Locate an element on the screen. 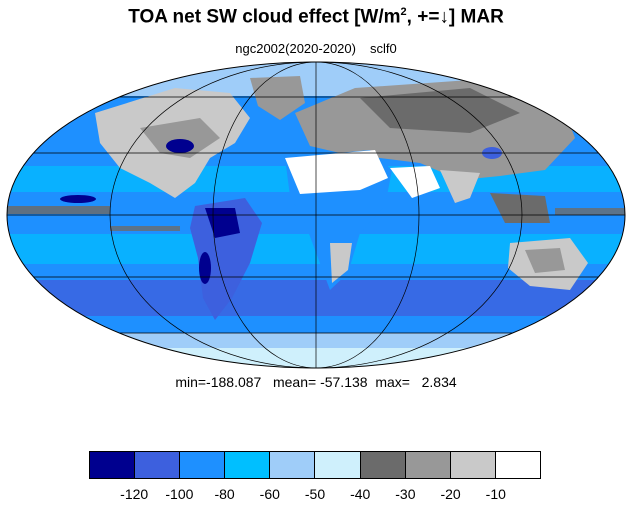  plot-subtitle: ngc2002(2020-2020) sclf0 is located at coordinates (316, 48).